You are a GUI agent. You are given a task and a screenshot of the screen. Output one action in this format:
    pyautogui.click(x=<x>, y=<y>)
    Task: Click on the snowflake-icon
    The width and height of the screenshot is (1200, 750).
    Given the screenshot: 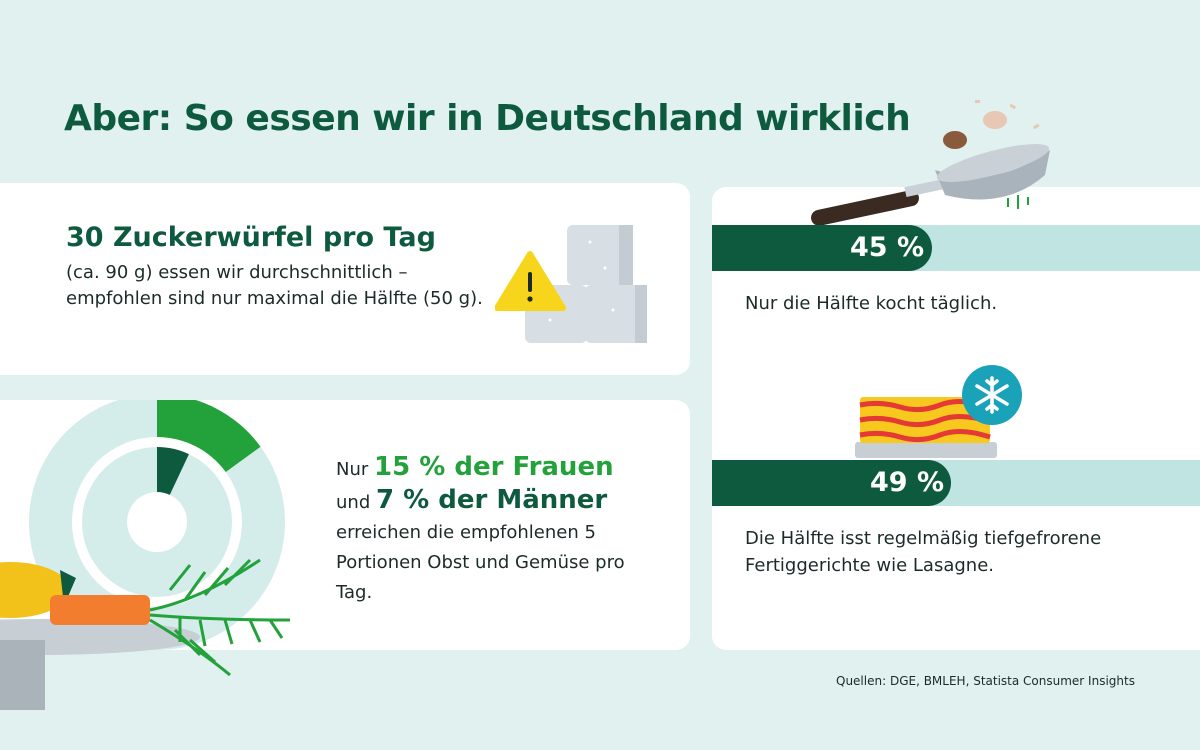 What is the action you would take?
    pyautogui.click(x=992, y=395)
    